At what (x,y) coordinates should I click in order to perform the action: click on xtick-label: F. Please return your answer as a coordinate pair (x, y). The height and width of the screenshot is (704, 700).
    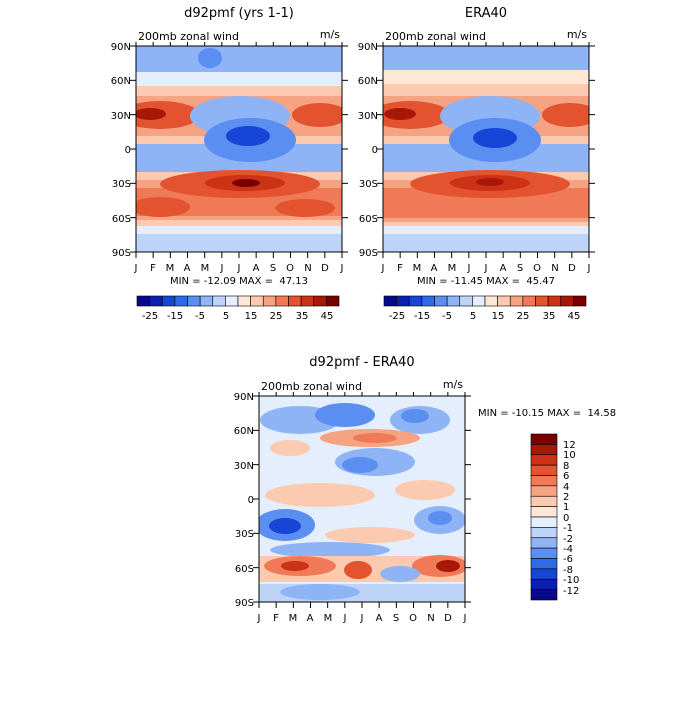
    Looking at the image, I should click on (276, 618).